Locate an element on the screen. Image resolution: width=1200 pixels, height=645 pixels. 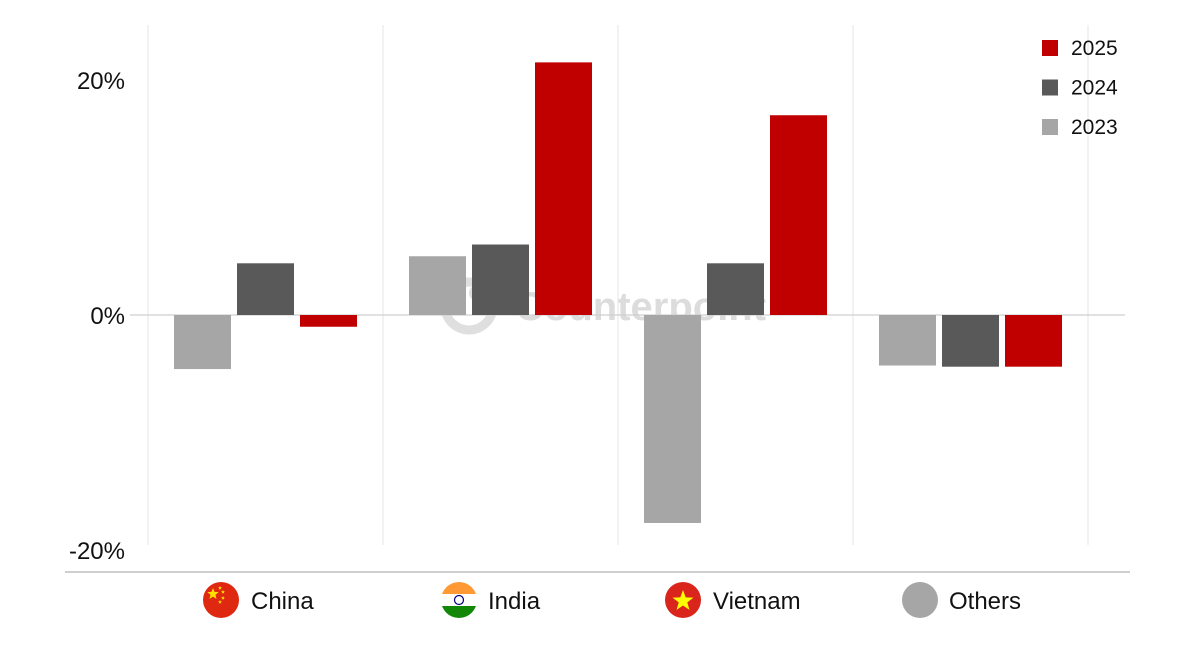
legend-swatch-2025 is located at coordinates (1050, 48).